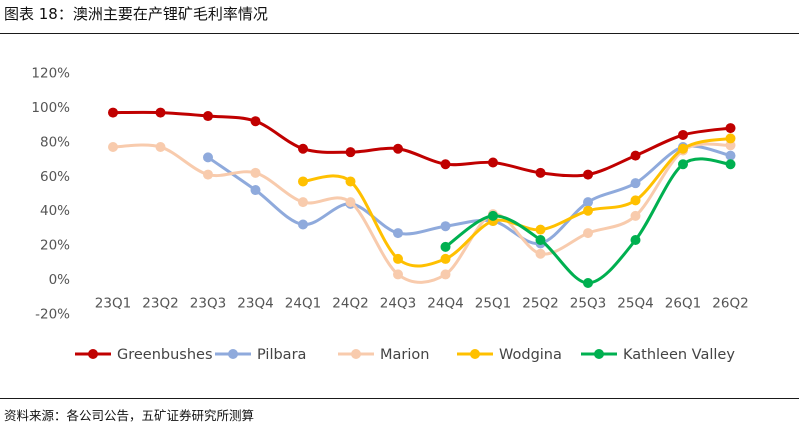  I want to click on legend-item-greenbushes: Greenbushes, so click(144, 355).